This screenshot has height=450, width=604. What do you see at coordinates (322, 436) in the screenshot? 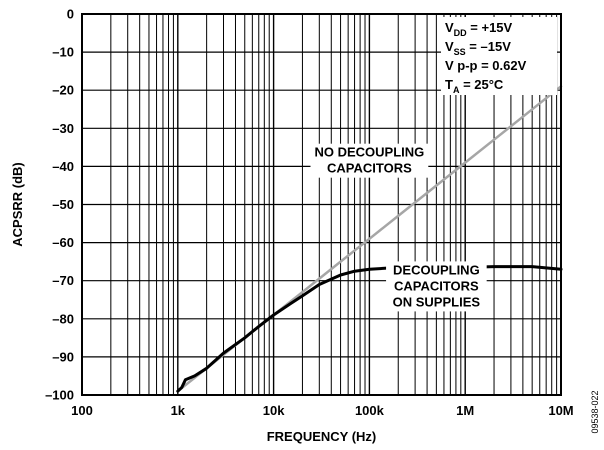
I see `x-axis-title: FREQUENCY (Hz)` at bounding box center [322, 436].